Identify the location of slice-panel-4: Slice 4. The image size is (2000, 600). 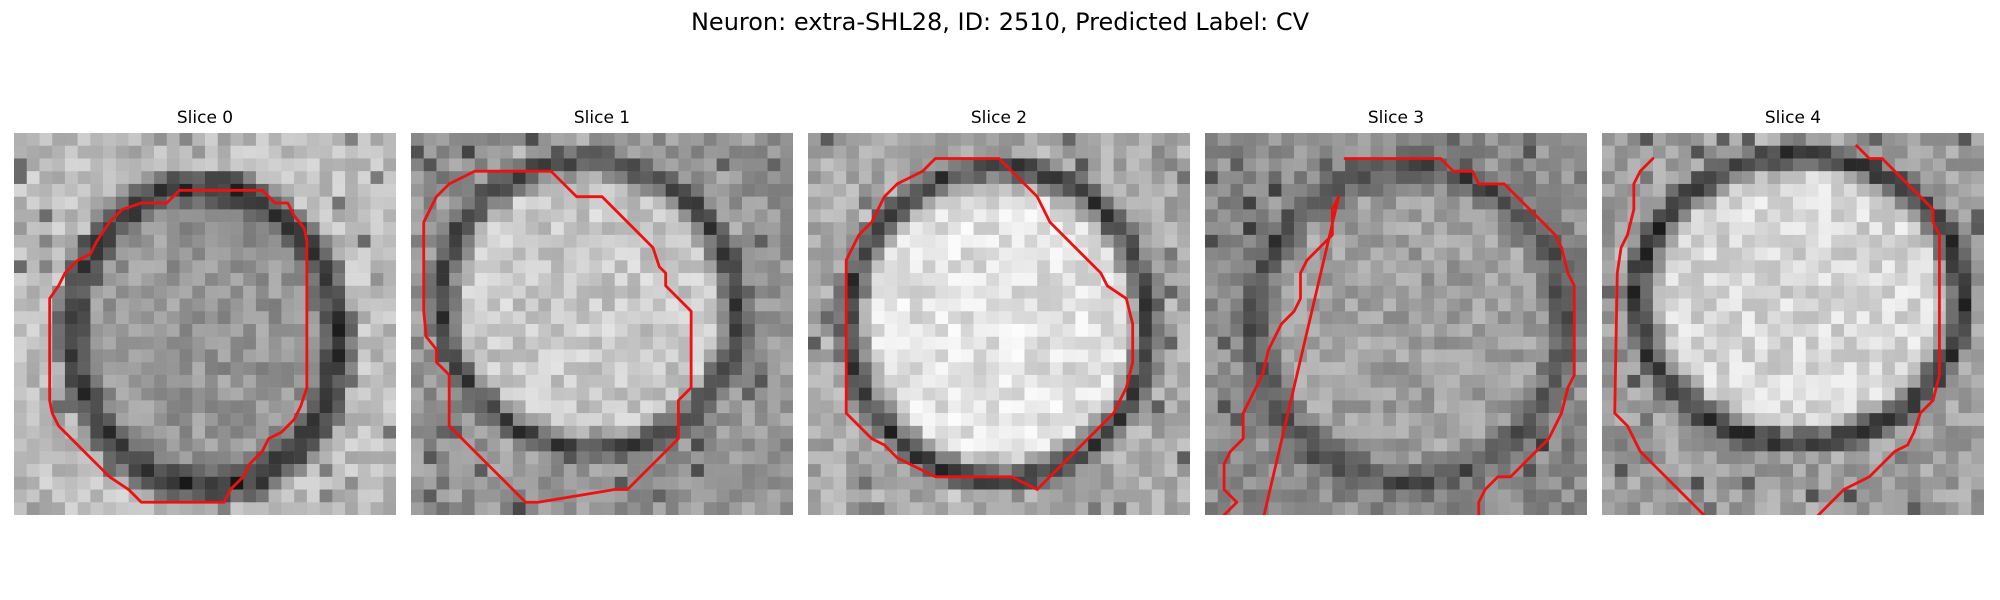
(1793, 314).